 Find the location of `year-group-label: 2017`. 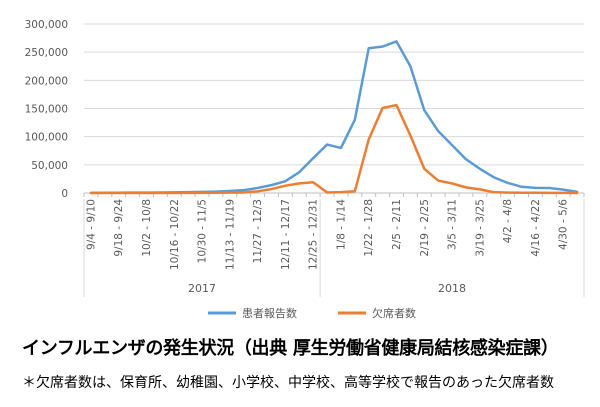

year-group-label: 2017 is located at coordinates (202, 288).